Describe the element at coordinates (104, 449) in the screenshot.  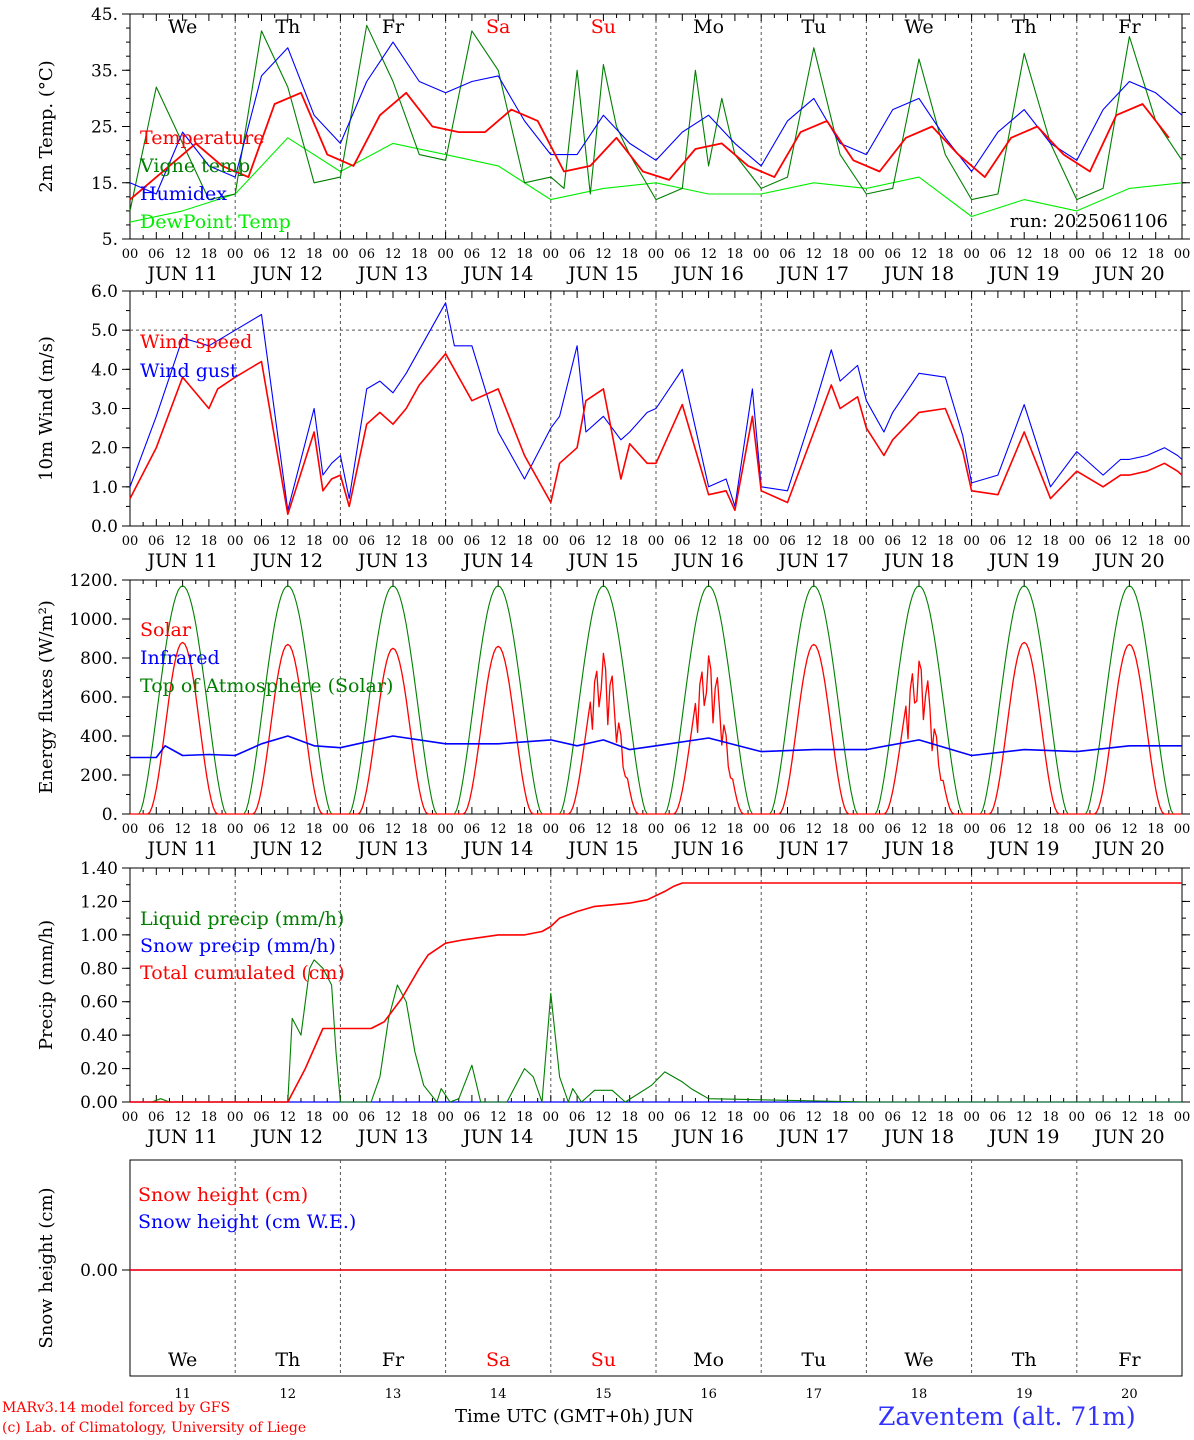
I see `y-tick-label: 2.0` at that location.